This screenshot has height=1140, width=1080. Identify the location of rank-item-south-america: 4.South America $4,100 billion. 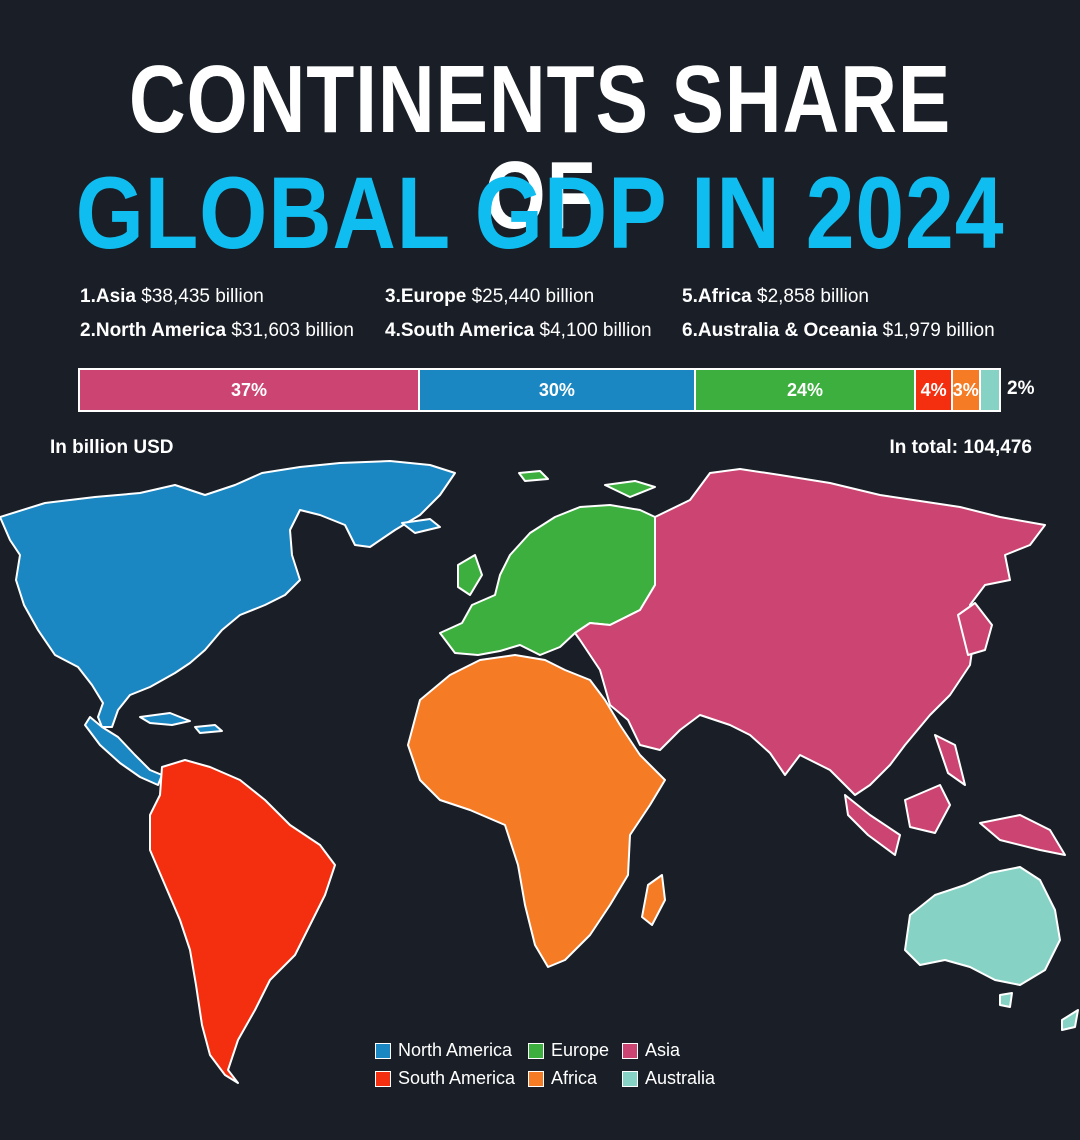
(518, 330).